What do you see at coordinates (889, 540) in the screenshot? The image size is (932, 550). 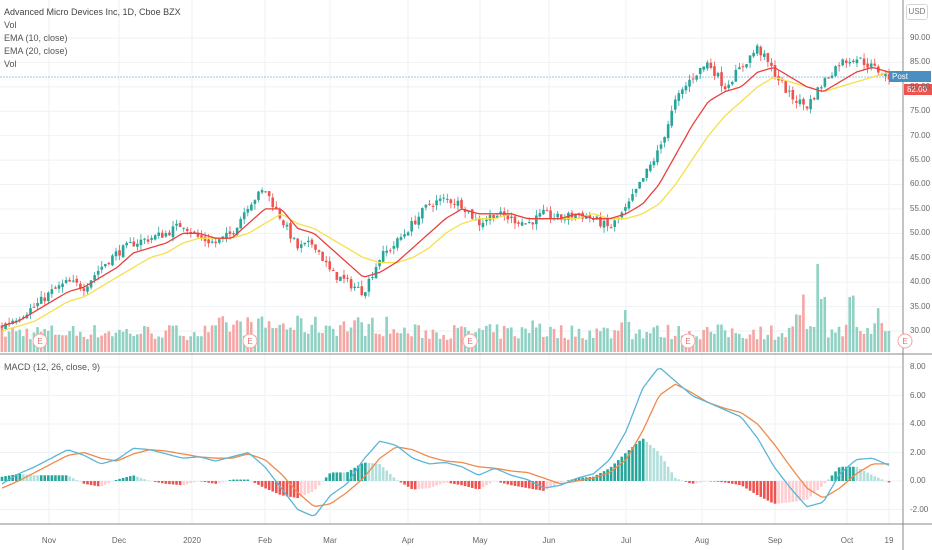 I see `time-tick-label: 19` at bounding box center [889, 540].